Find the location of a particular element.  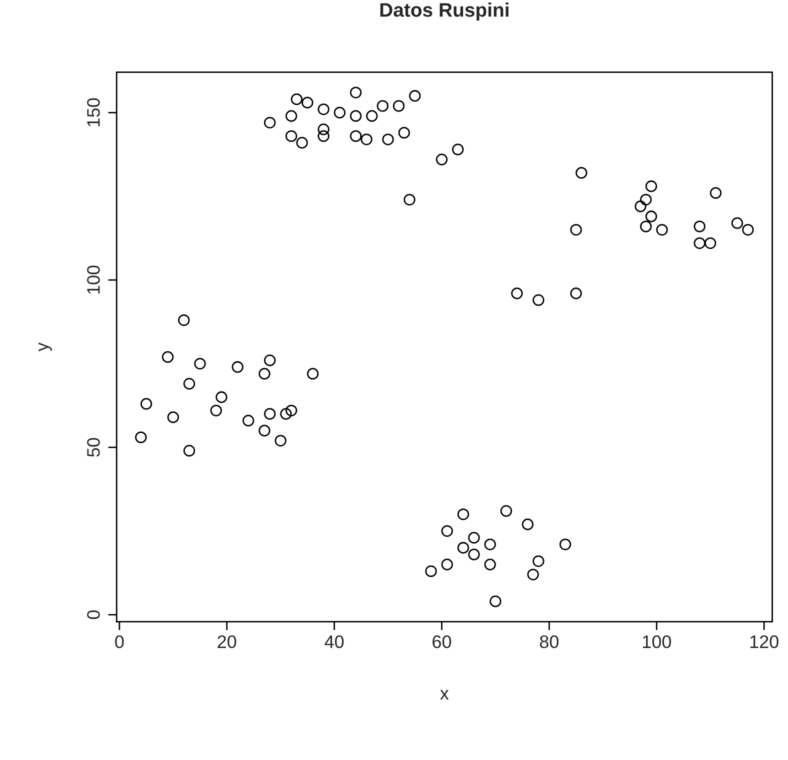

x-tick-label: 0 is located at coordinates (119, 641).